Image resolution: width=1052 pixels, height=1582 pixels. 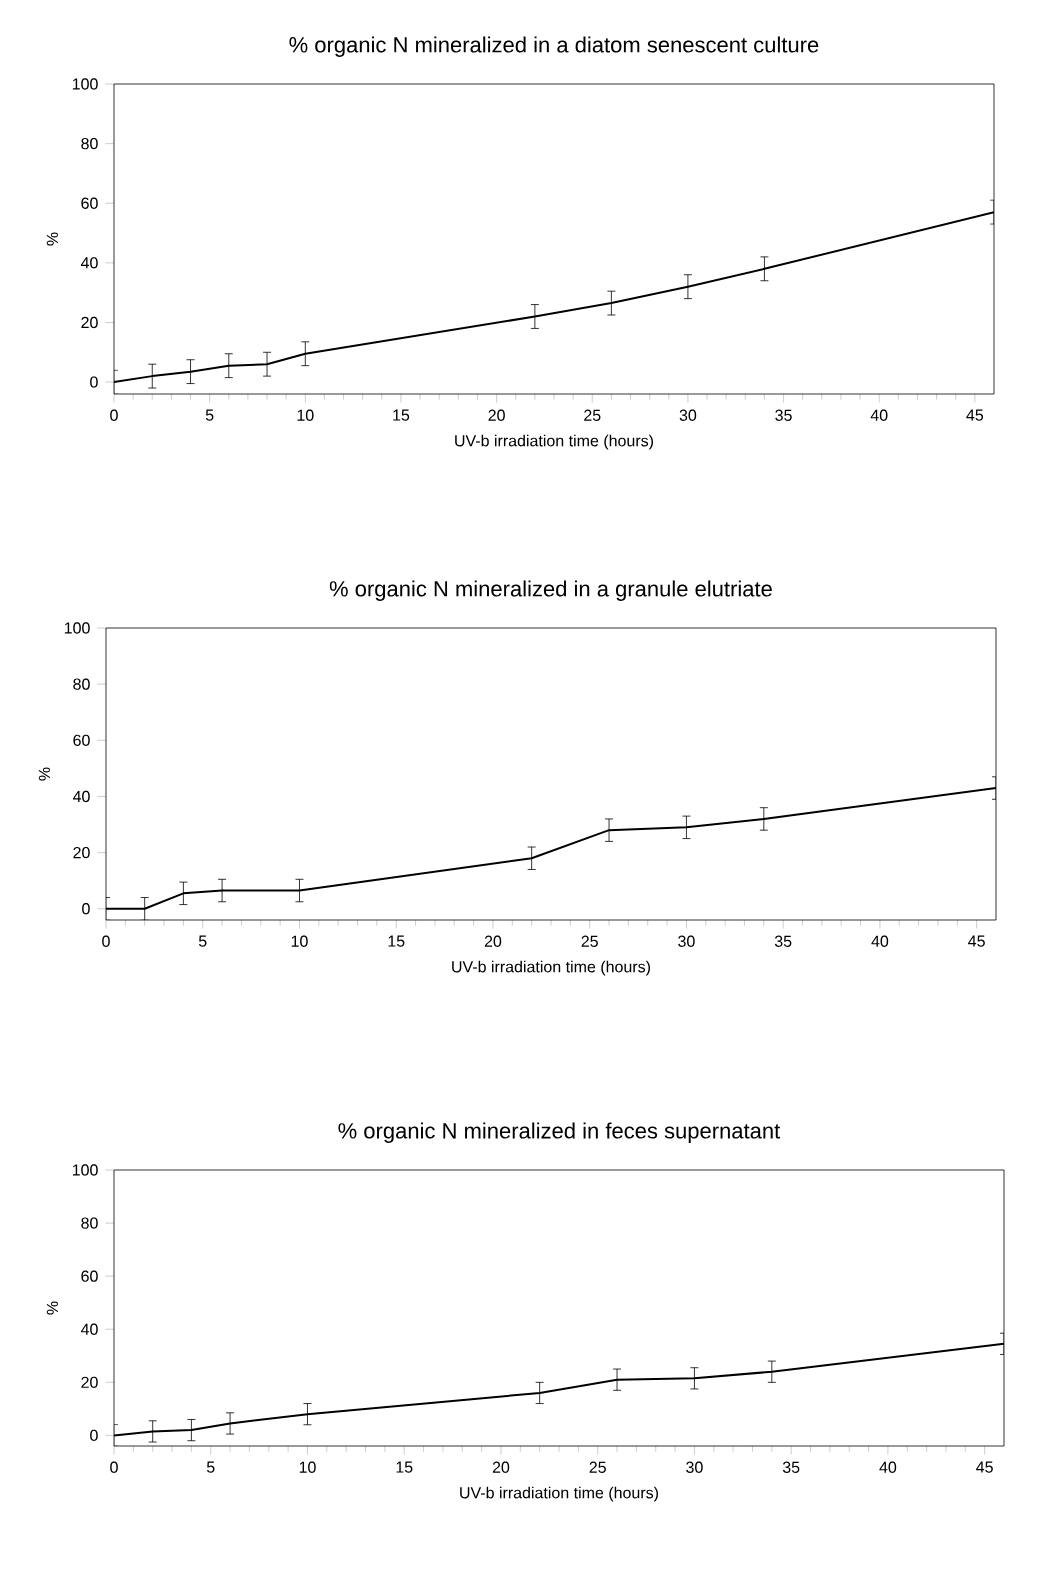 I want to click on chart-title: % organic N mineralized in a diatom senescent culture, so click(x=554, y=46).